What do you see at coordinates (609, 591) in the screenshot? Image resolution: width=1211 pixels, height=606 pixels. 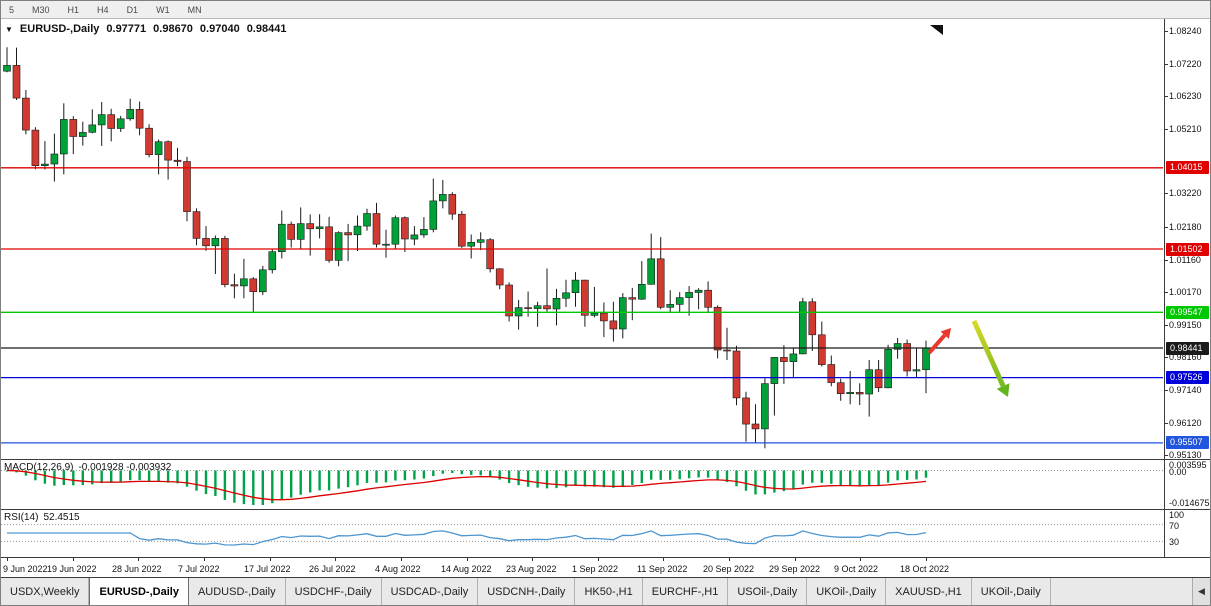 I see `tab-hk50-h1: HK50-,H1` at bounding box center [609, 591].